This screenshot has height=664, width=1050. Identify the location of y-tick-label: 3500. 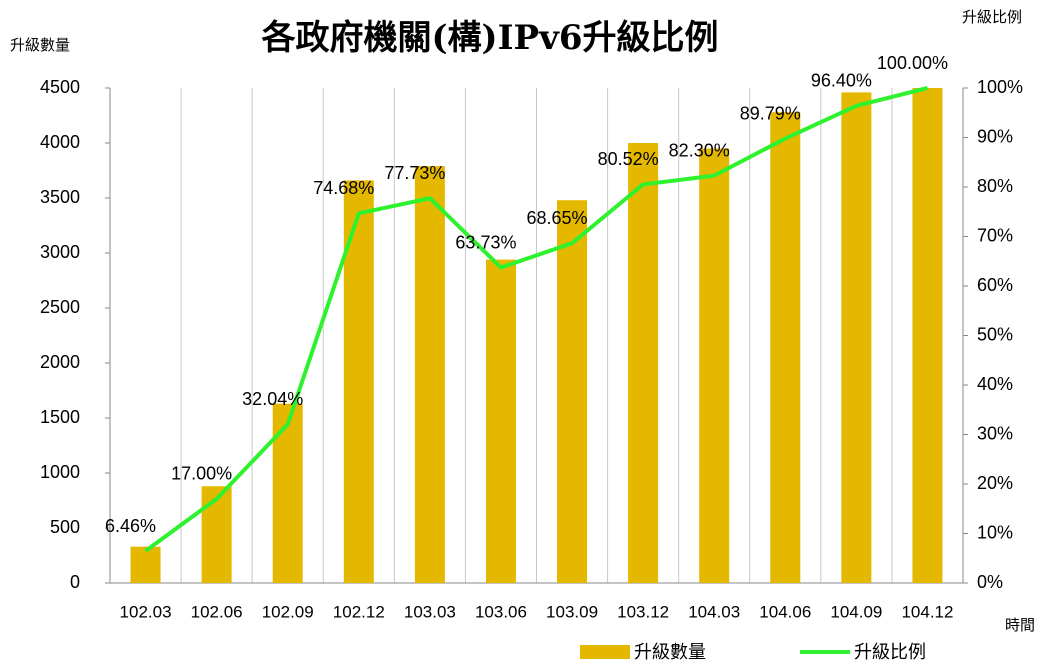
(60, 197).